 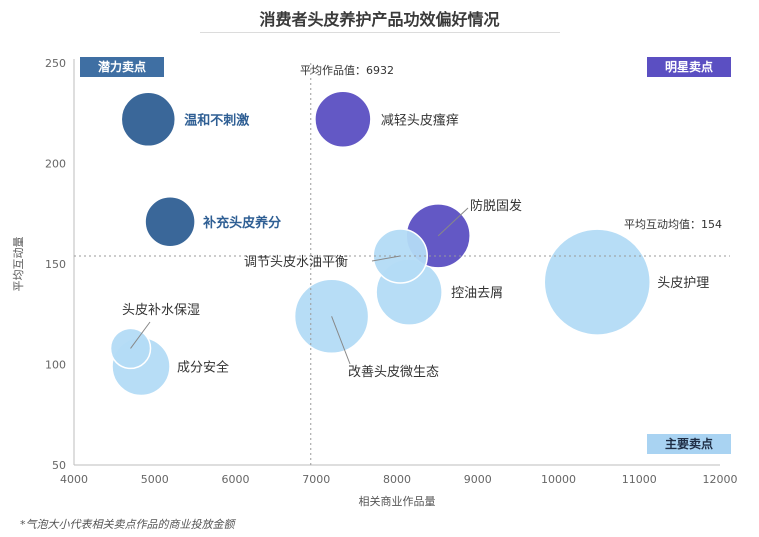 What do you see at coordinates (558, 479) in the screenshot?
I see `x-tick-label: 10000` at bounding box center [558, 479].